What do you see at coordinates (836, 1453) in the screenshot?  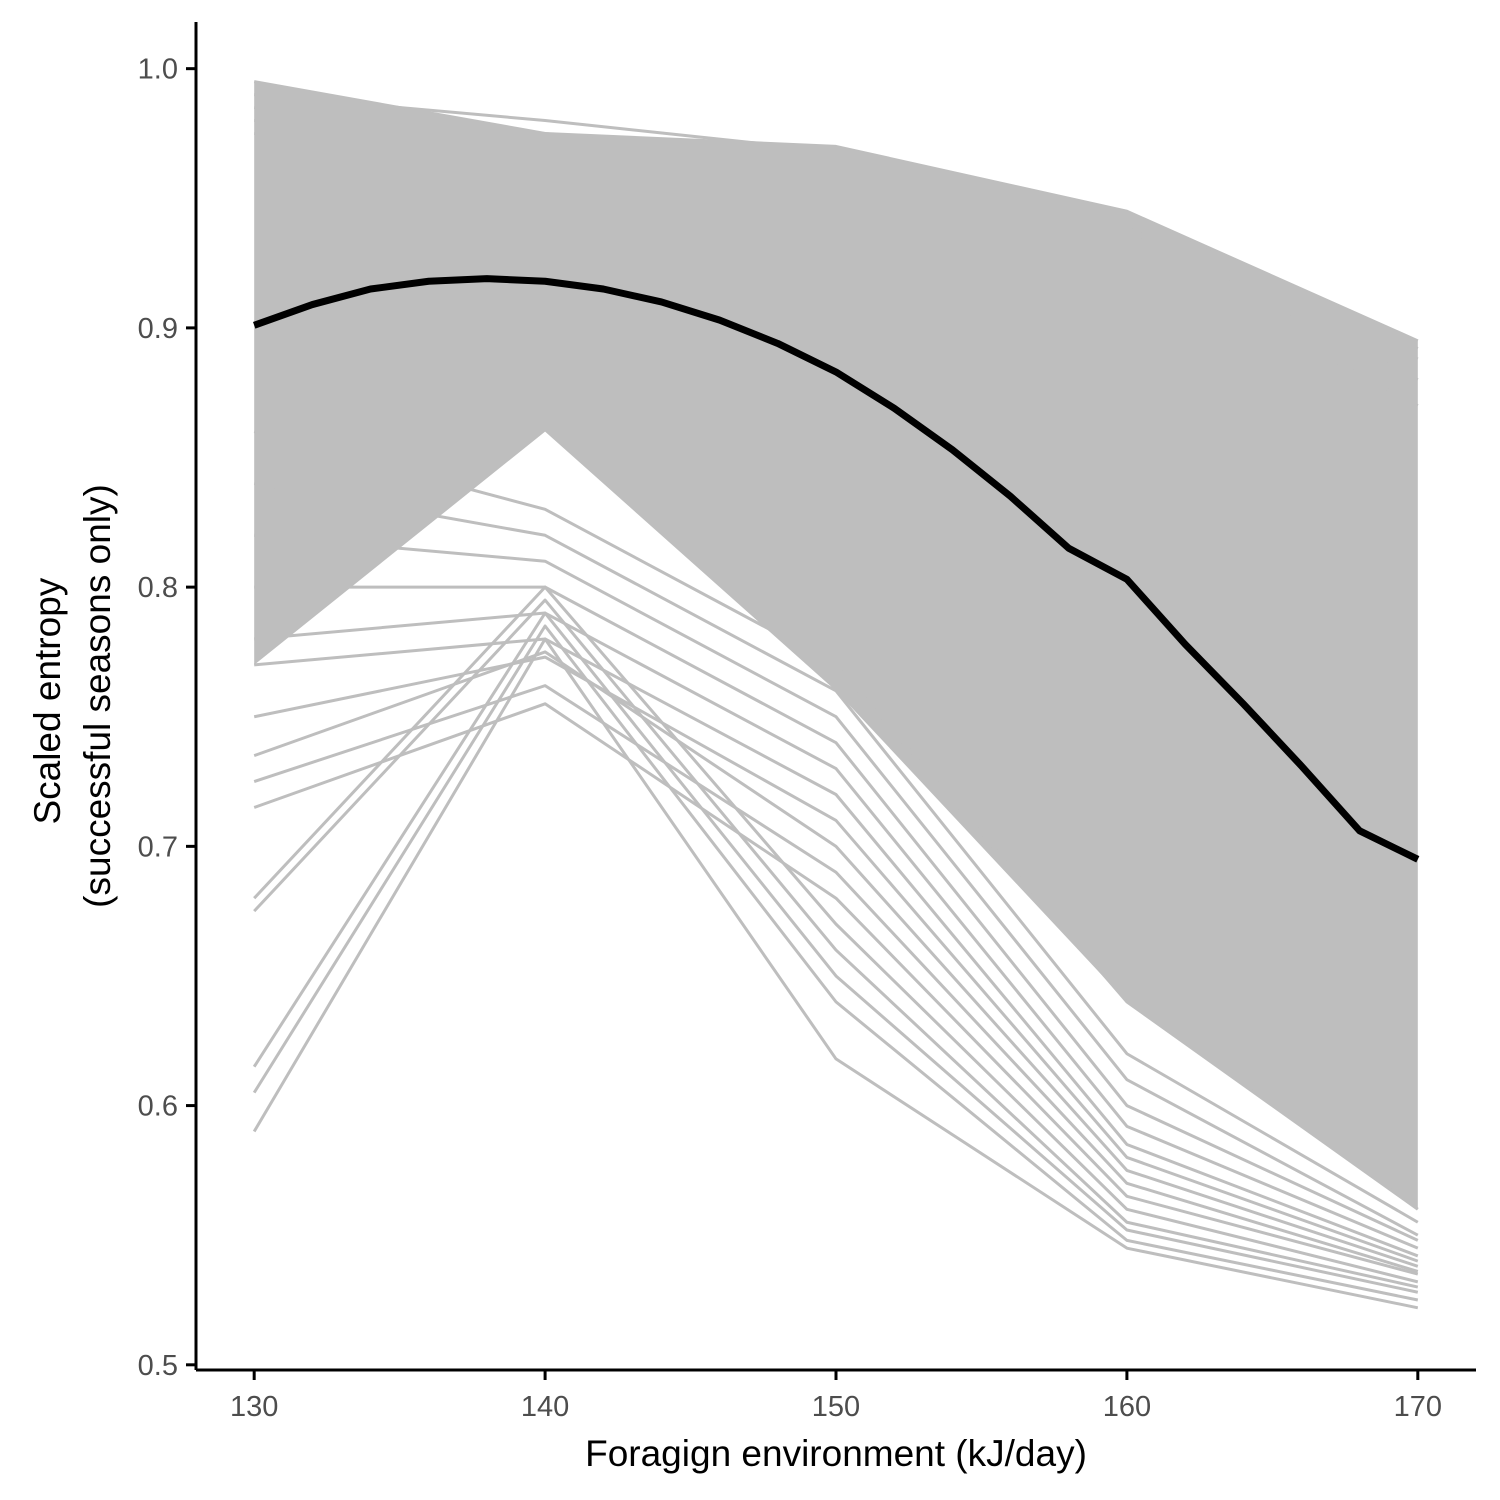 I see `x-axis-title: Foragign environment (kJ/day)` at bounding box center [836, 1453].